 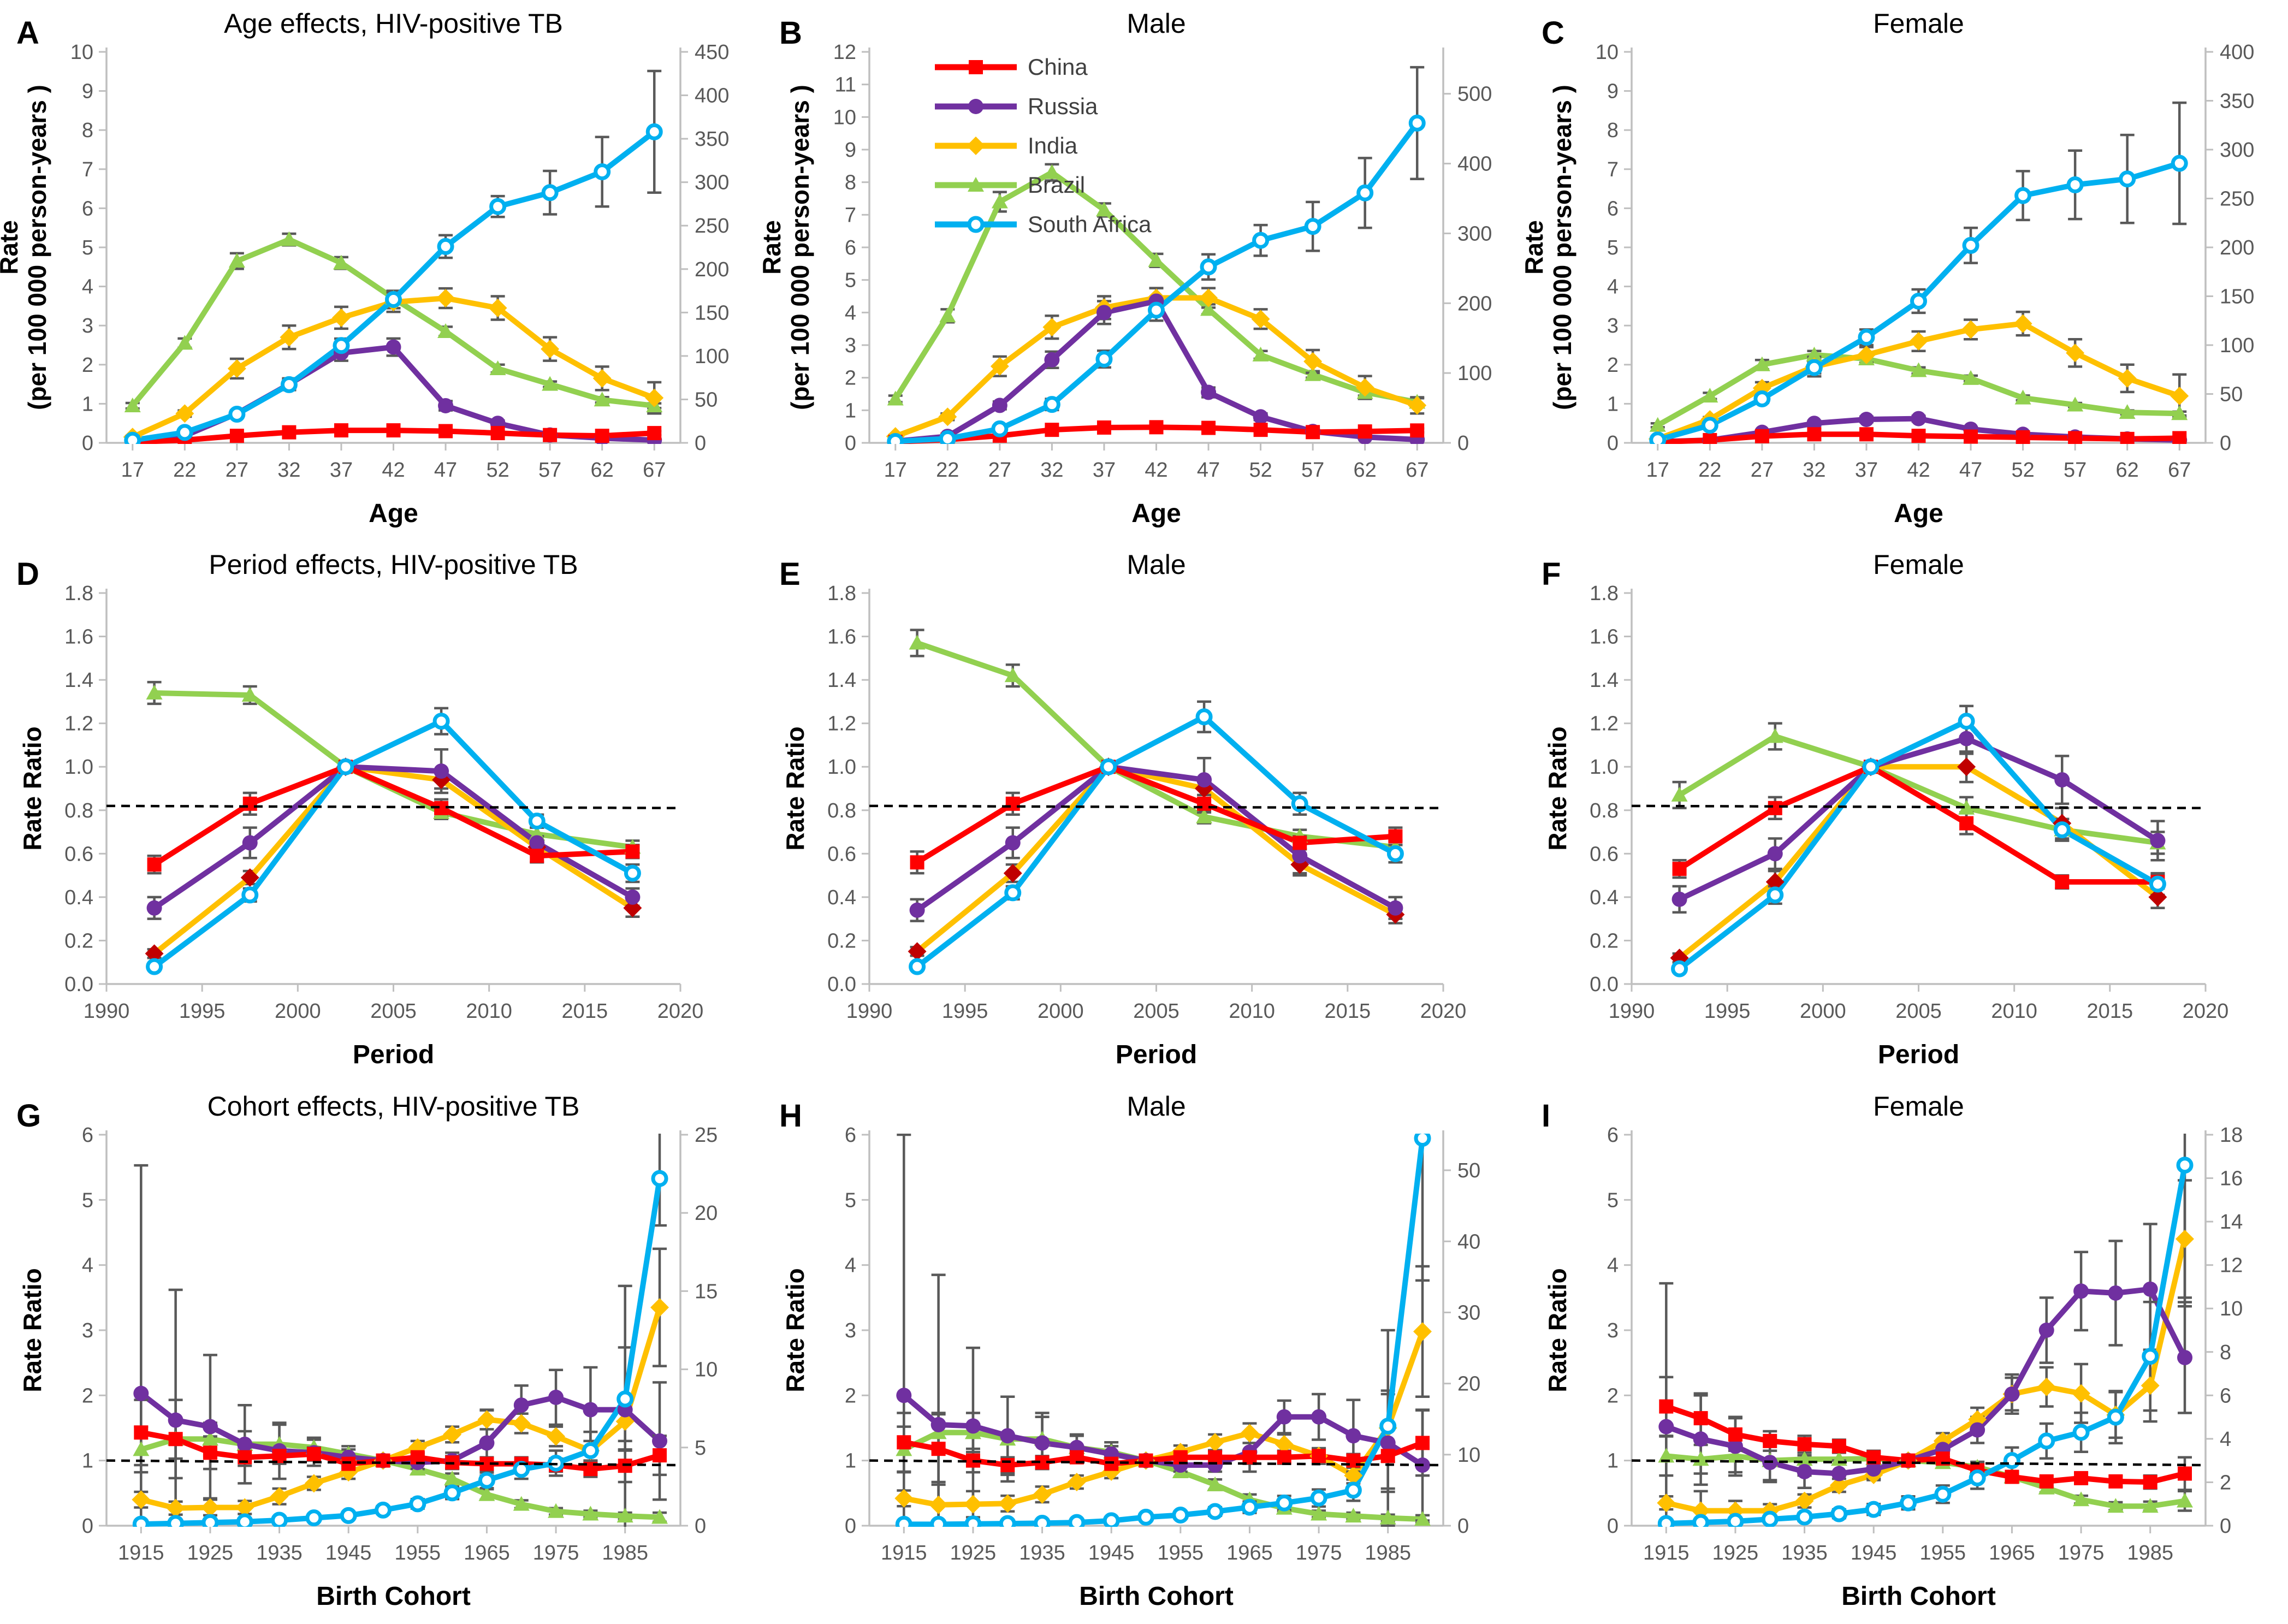 I want to click on right-tick-label: 5, so click(x=701, y=1447).